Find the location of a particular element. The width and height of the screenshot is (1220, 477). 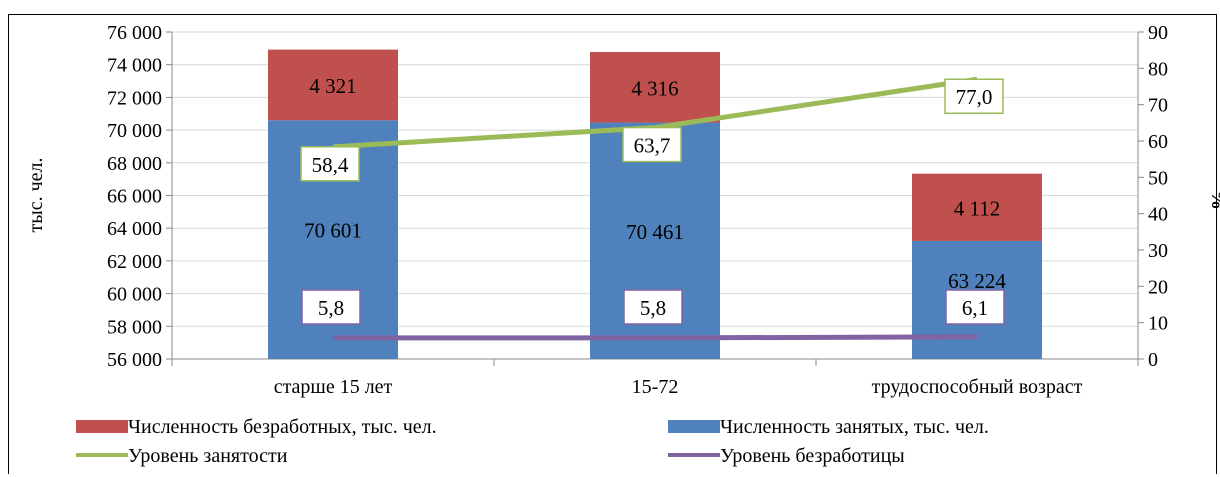

y2-tick-label: 10 is located at coordinates (1158, 324).